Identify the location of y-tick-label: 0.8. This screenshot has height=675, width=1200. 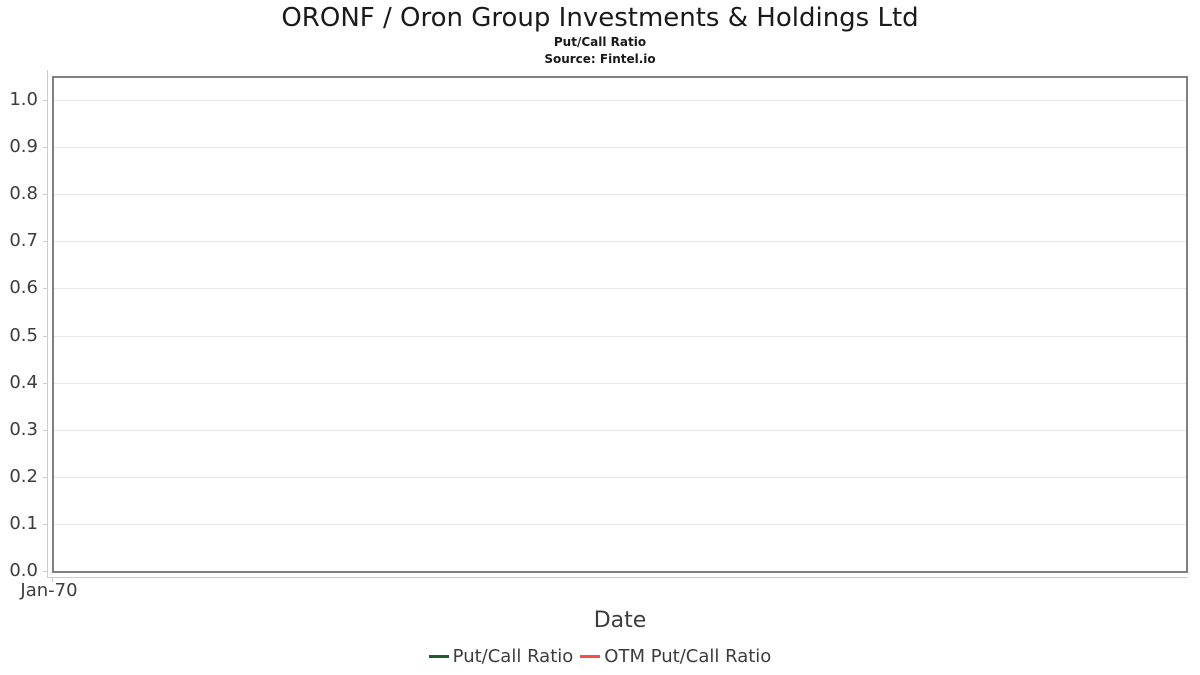
(23, 193).